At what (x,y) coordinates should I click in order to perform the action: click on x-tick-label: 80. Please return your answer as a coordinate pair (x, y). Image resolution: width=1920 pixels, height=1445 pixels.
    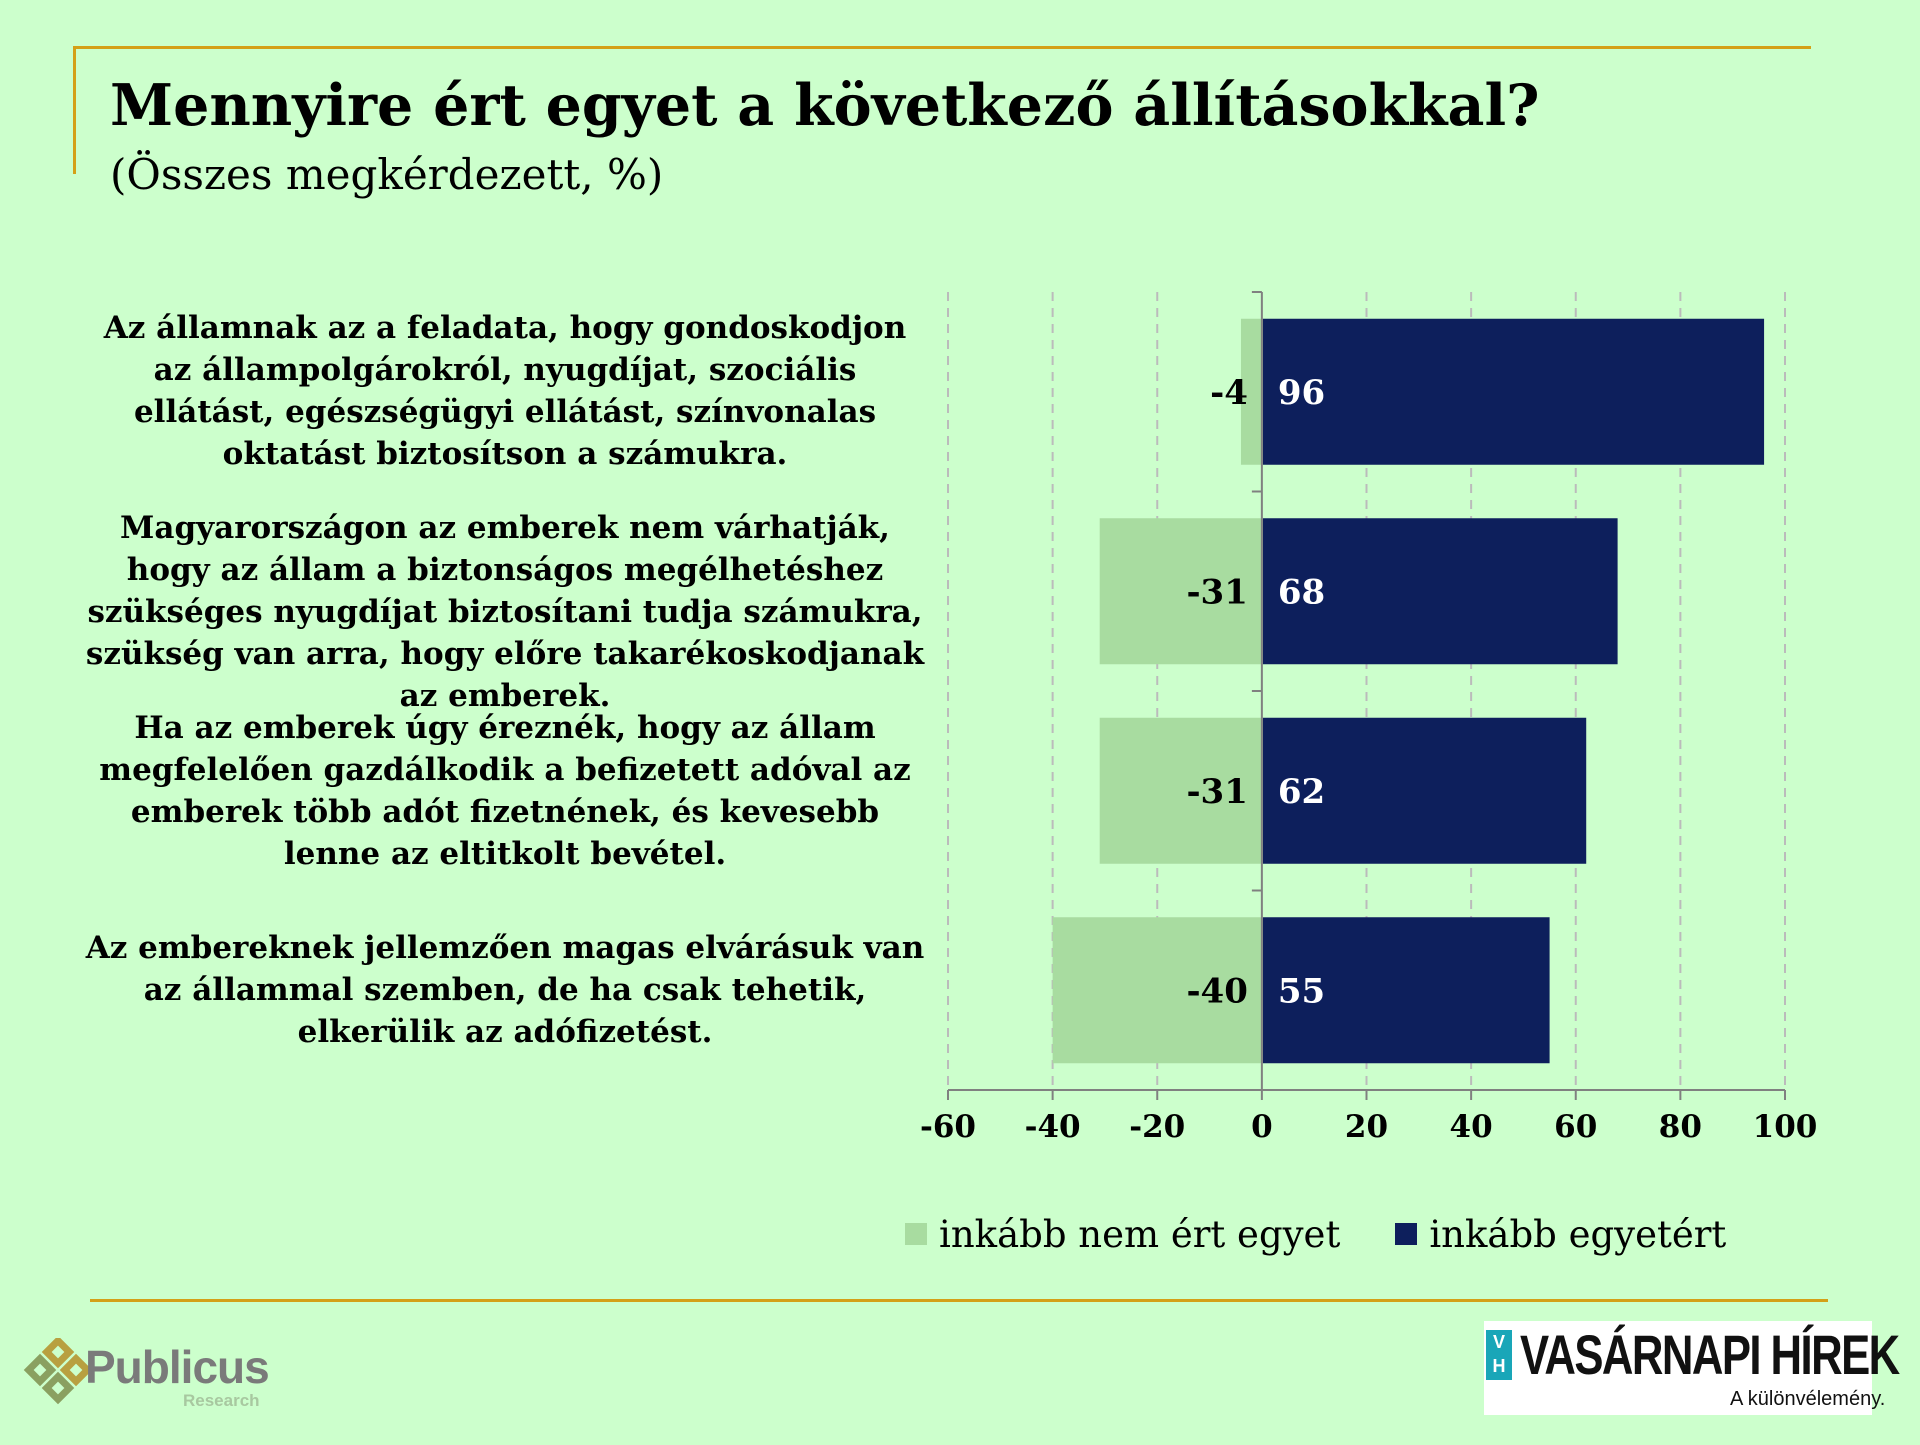
    Looking at the image, I should click on (1680, 1127).